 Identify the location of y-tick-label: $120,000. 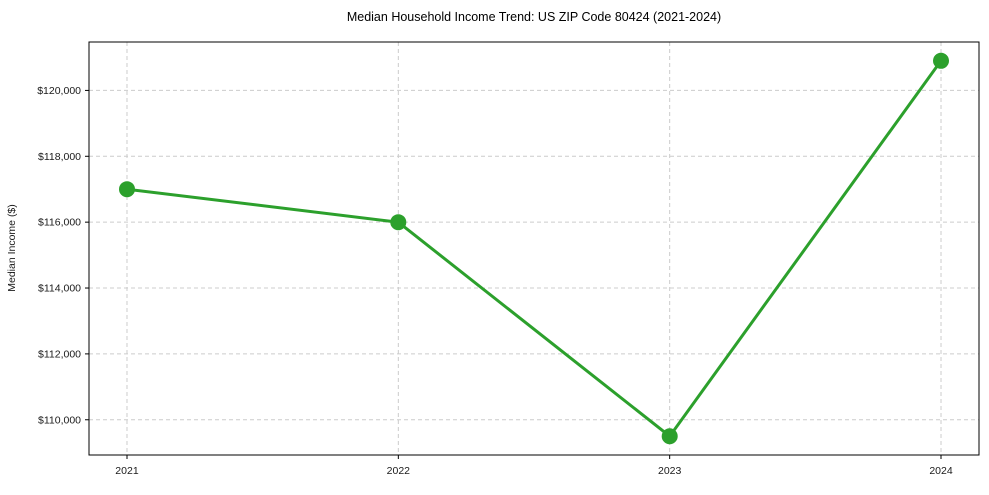
(59, 91).